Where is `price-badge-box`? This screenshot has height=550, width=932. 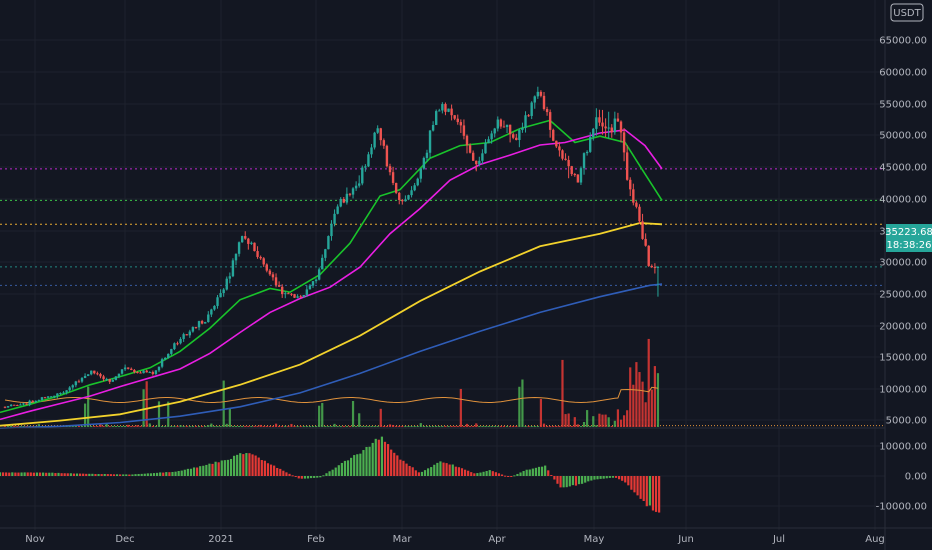 price-badge-box is located at coordinates (909, 238).